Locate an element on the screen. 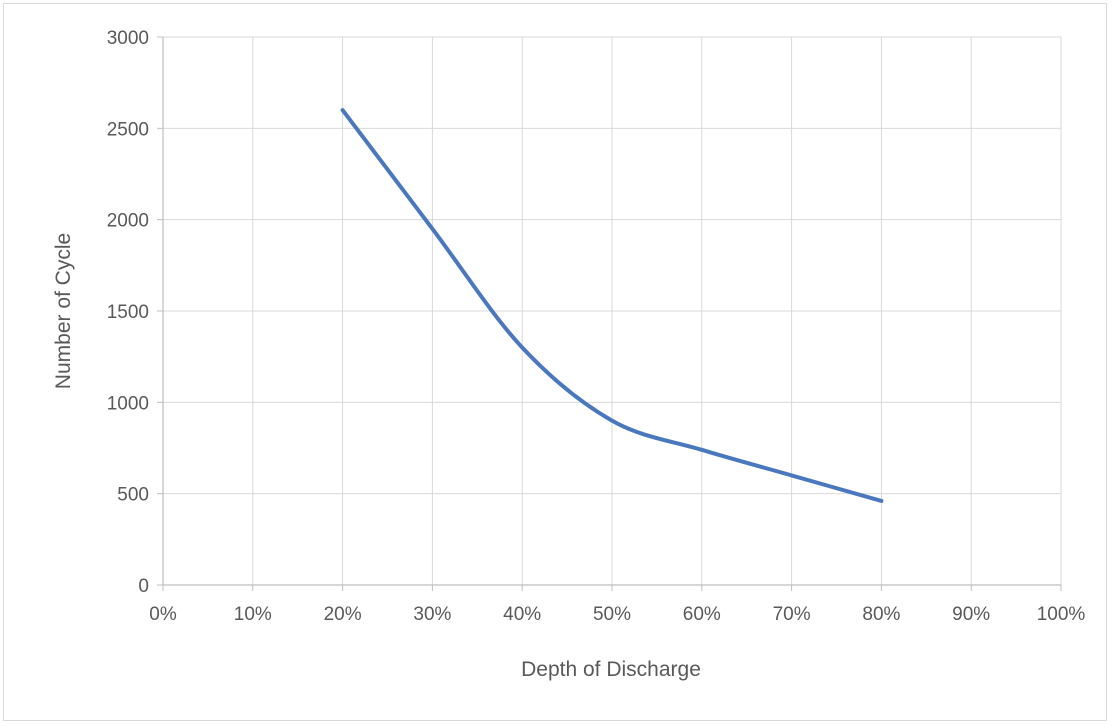  x-tick-label: 70% is located at coordinates (792, 614).